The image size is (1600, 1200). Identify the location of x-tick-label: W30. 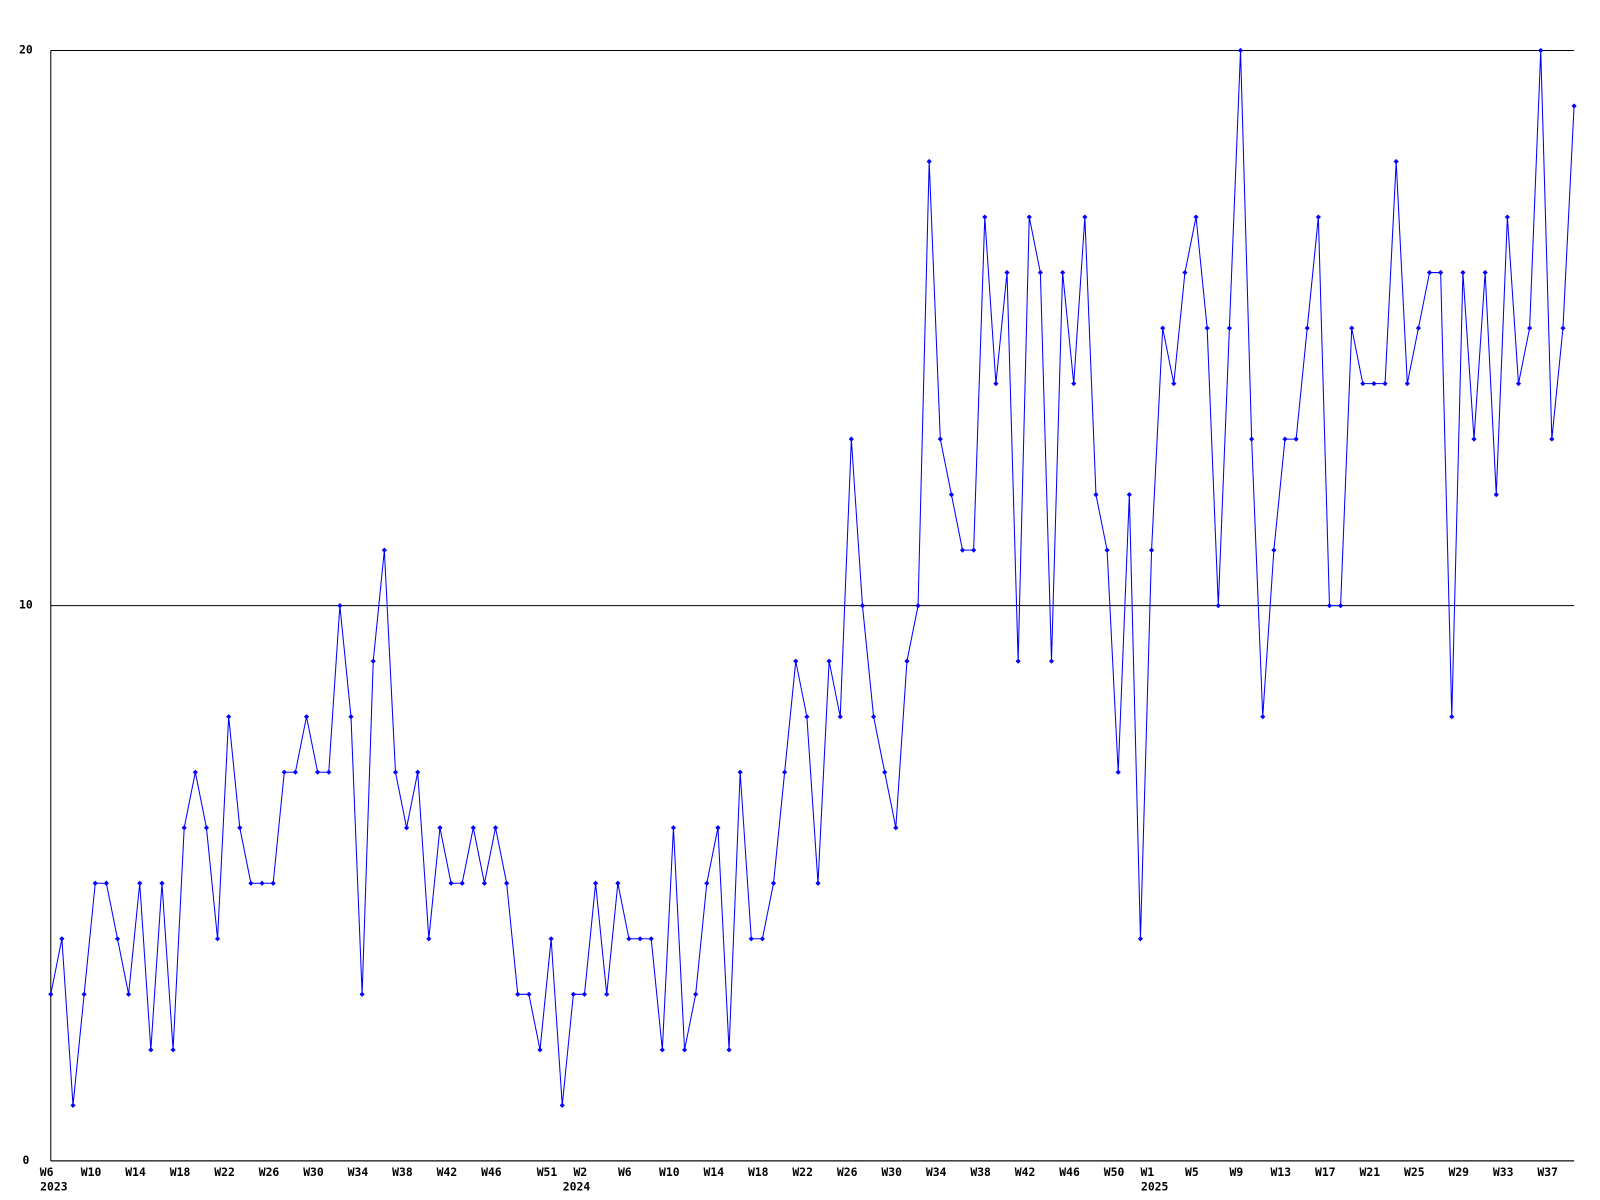
(313, 1172).